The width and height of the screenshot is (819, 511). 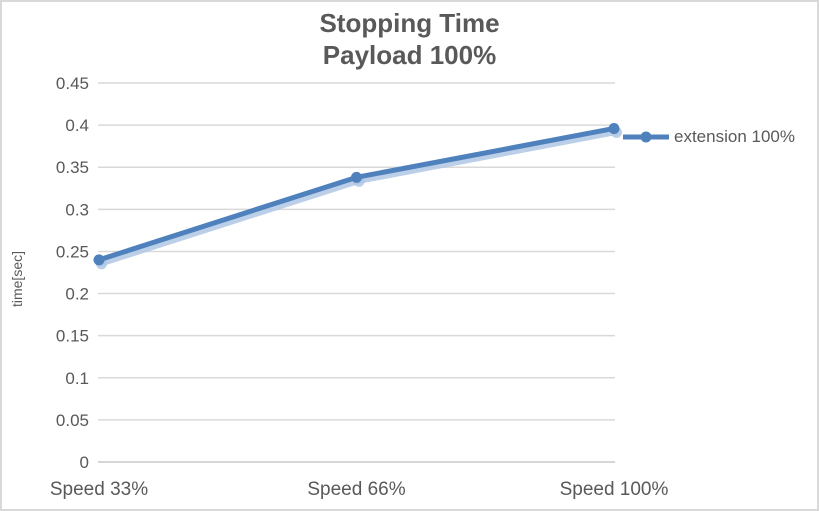 I want to click on x-axis-category-label: Speed 66%, so click(x=356, y=489).